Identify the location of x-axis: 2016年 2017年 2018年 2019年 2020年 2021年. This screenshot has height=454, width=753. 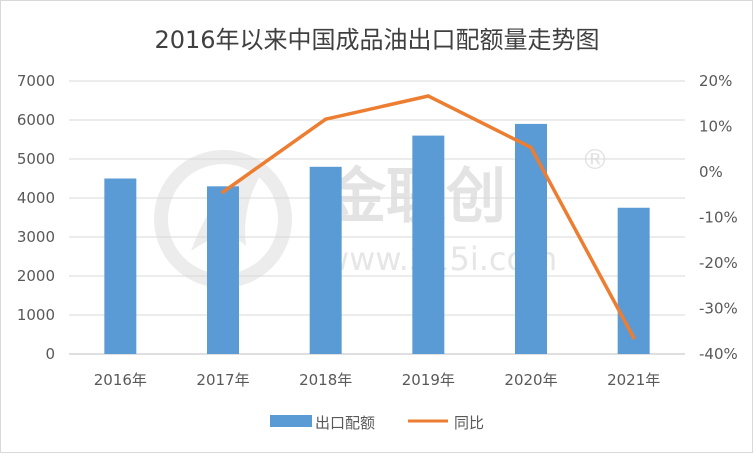
(377, 380).